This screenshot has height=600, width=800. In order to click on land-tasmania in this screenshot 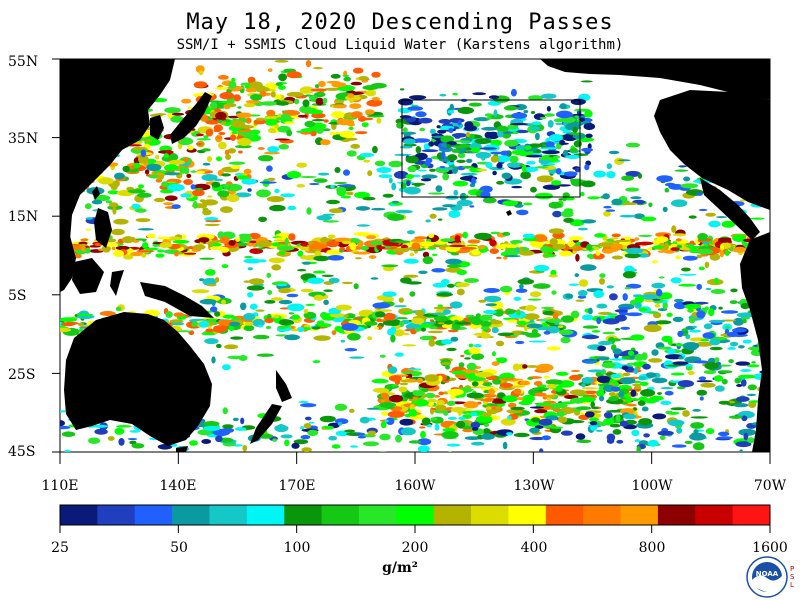, I will do `click(182, 449)`.